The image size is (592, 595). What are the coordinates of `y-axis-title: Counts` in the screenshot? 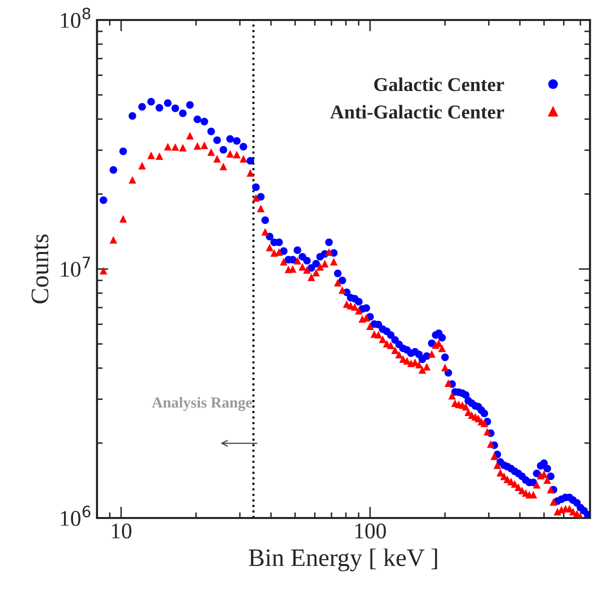 It's located at (40, 269).